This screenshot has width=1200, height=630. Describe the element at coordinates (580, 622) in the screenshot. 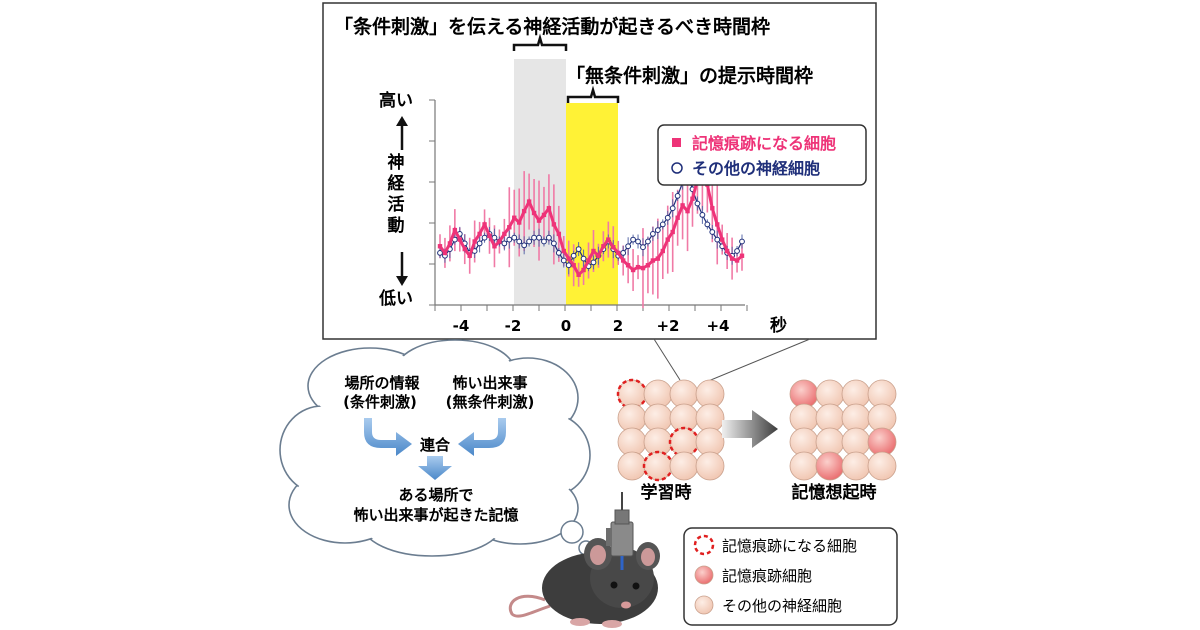

I see `mouse-paw-left` at that location.